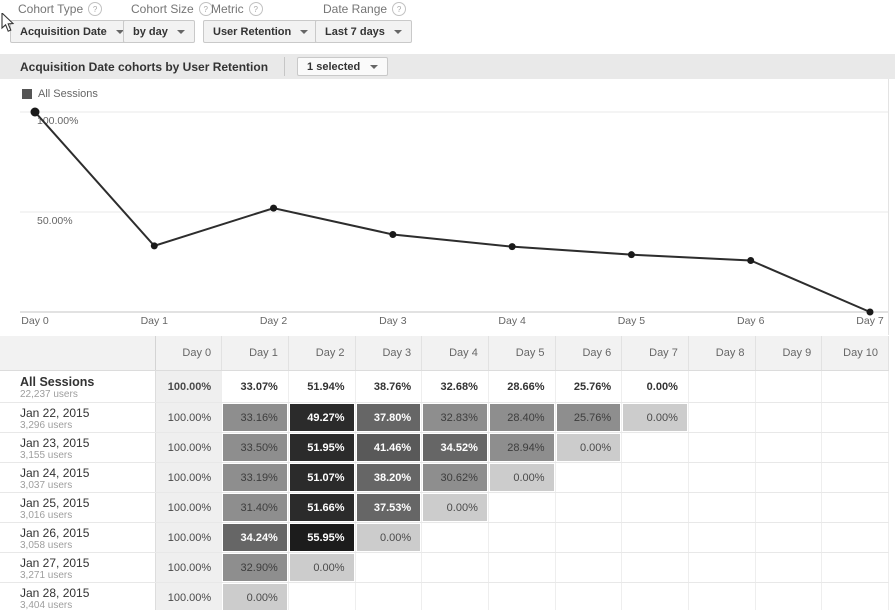 The width and height of the screenshot is (895, 610). I want to click on retention-cell: 51.94%, so click(322, 386).